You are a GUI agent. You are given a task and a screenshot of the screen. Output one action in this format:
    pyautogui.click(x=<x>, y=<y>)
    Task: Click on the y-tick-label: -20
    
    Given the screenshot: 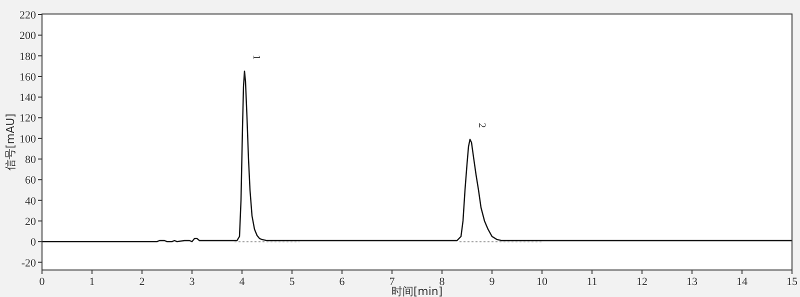 What is the action you would take?
    pyautogui.click(x=28, y=263)
    